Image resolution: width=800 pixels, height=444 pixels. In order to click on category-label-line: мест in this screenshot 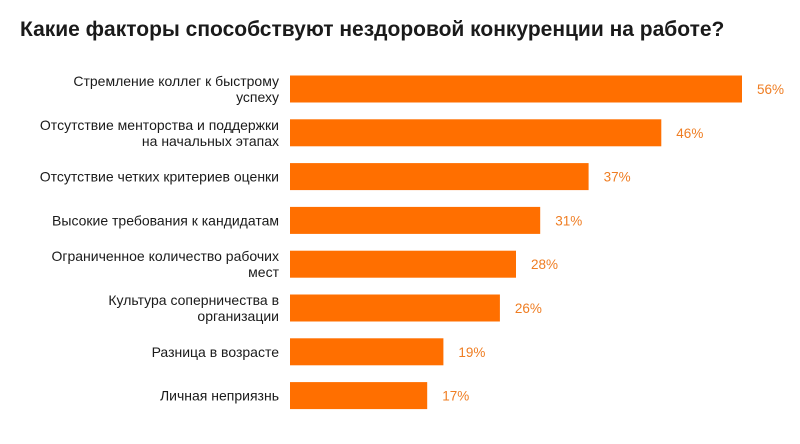, I will do `click(263, 272)`.